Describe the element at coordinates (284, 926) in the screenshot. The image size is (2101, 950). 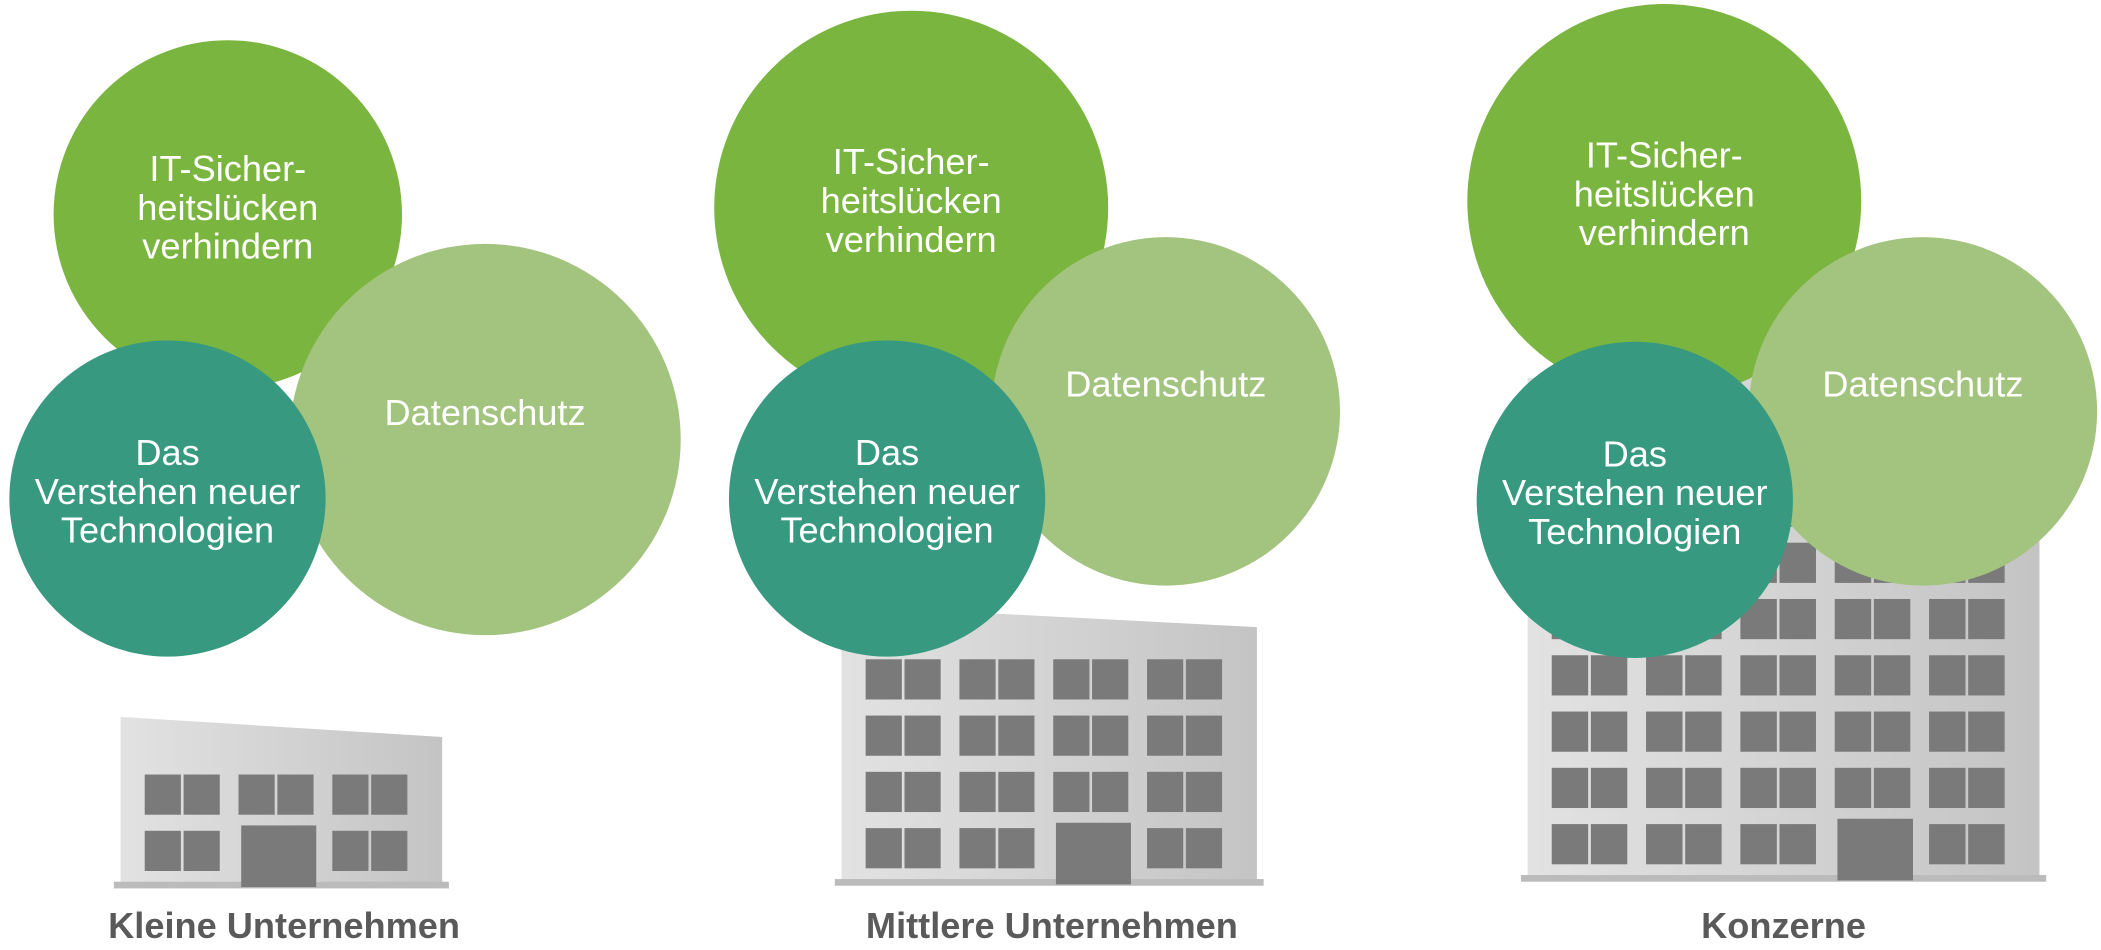
I see `group-label: Kleine Unternehmen` at that location.